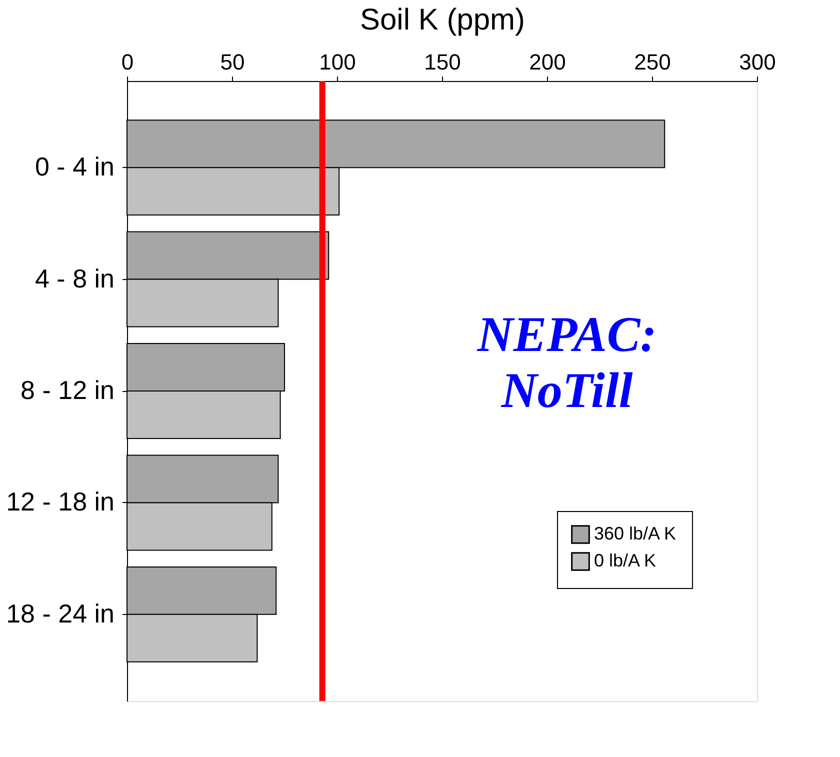 The height and width of the screenshot is (757, 840). What do you see at coordinates (443, 20) in the screenshot?
I see `x-axis-title: Soil K (ppm)` at bounding box center [443, 20].